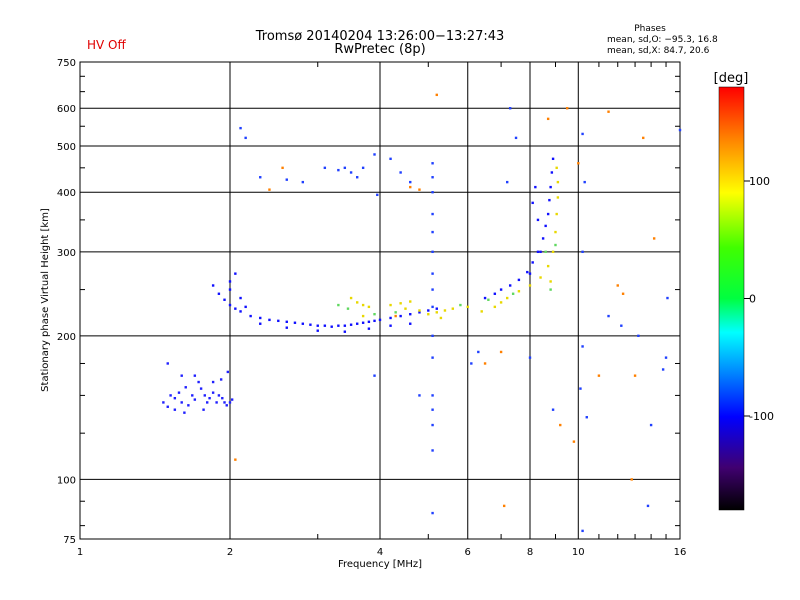 The width and height of the screenshot is (800, 600). What do you see at coordinates (380, 552) in the screenshot?
I see `x-tick-label: 4` at bounding box center [380, 552].